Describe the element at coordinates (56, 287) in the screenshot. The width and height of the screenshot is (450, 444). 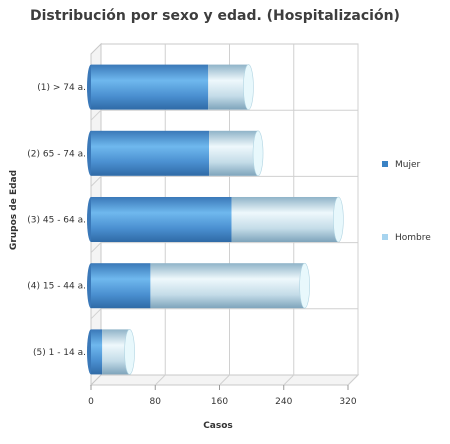
I see `y-tick-label: (4) 15 - 44 a.` at that location.